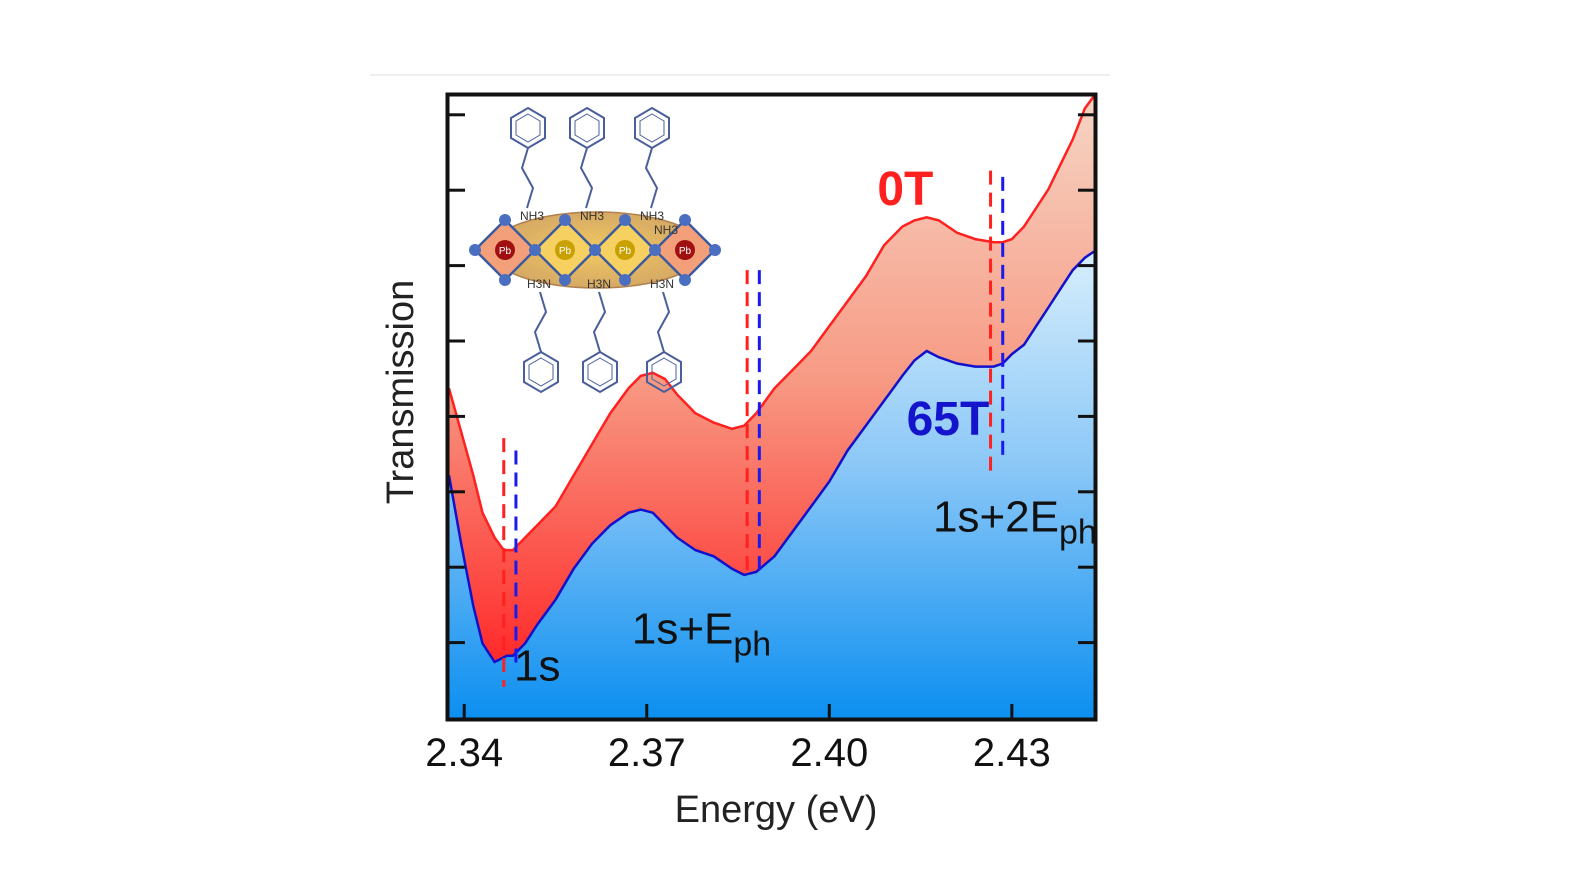 The width and height of the screenshot is (1584, 892). I want to click on x-axis-ticks: 2.34 2.37 2.40 2.43, so click(738, 739).